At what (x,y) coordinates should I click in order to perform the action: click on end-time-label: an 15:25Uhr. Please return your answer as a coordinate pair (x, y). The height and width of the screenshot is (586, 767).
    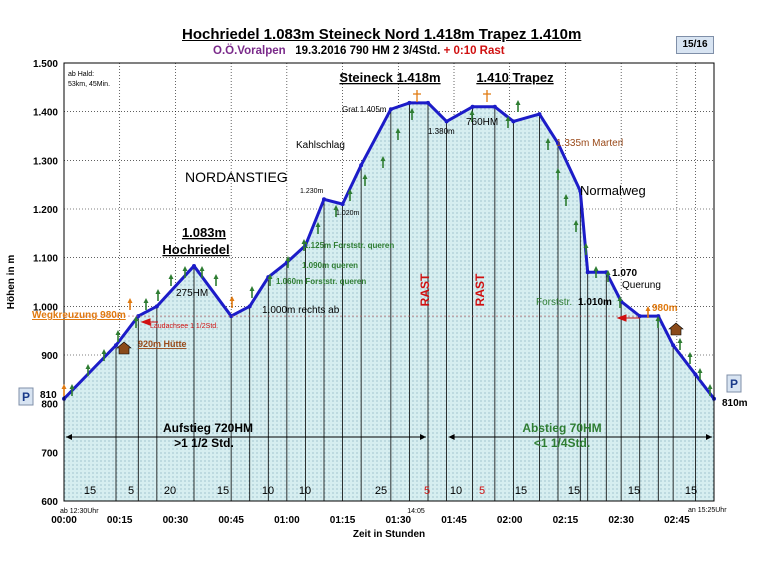
    Looking at the image, I should click on (707, 510).